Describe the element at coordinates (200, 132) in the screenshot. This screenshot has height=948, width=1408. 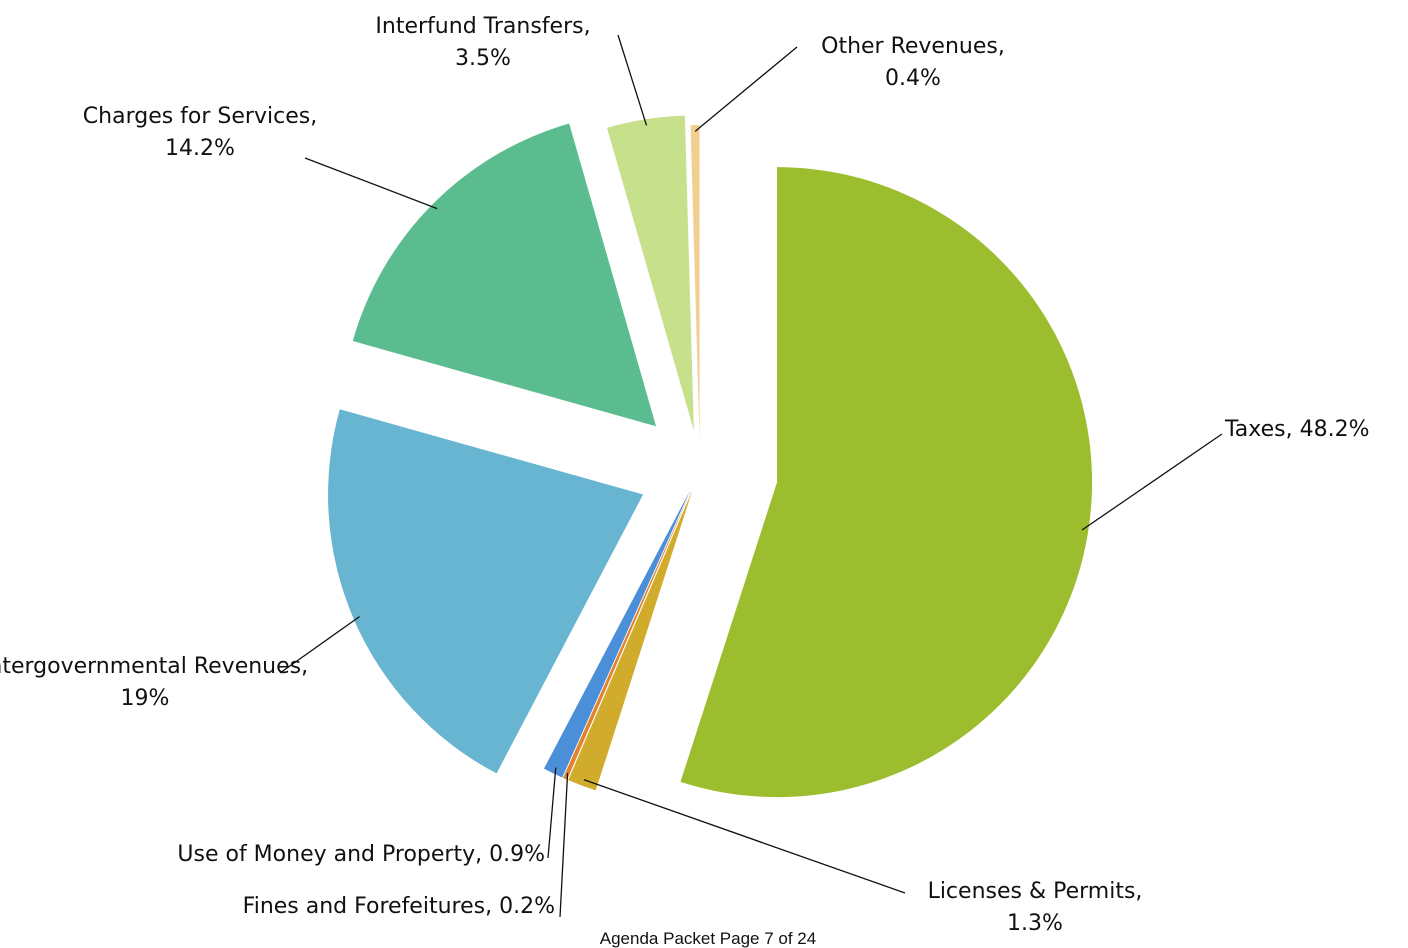
I see `data-label: Charges for Services, 14.2%` at that location.